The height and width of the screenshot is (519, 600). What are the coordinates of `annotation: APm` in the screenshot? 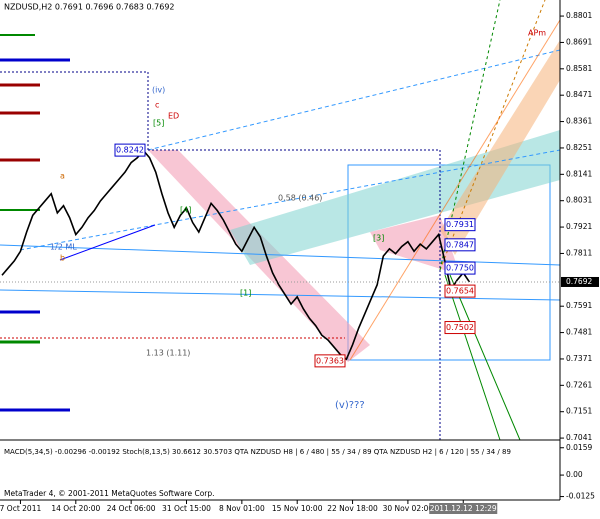 It's located at (537, 33).